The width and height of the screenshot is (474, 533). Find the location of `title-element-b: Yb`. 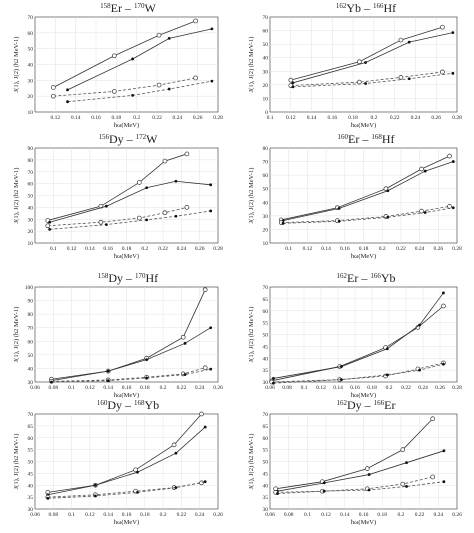

title-element-b: Yb is located at coordinates (152, 405).